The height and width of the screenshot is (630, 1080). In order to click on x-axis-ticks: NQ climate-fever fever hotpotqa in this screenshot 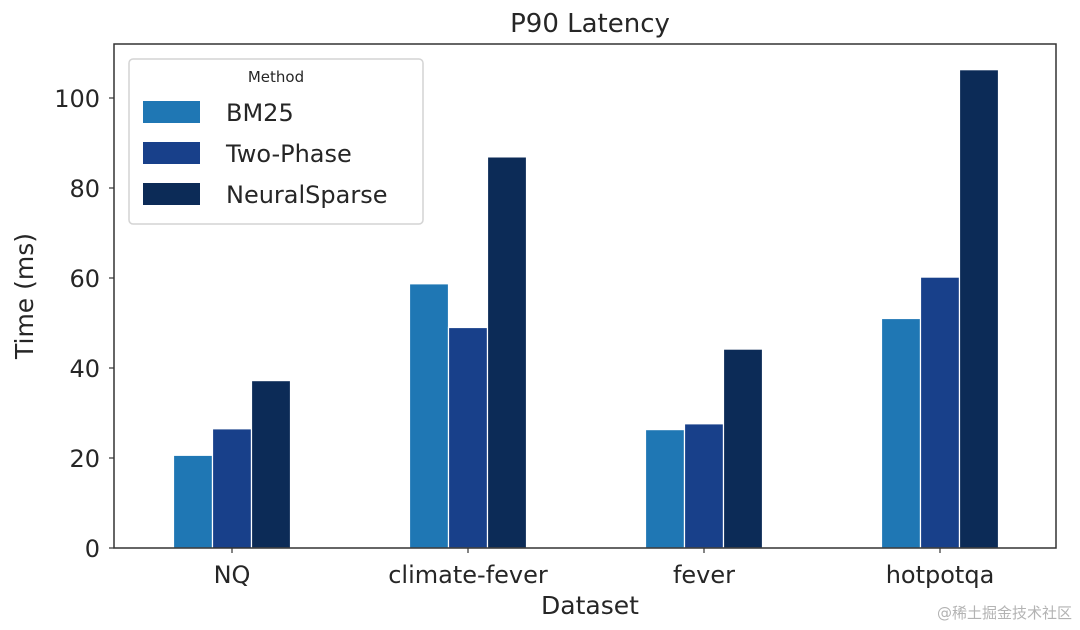, I will do `click(604, 568)`.